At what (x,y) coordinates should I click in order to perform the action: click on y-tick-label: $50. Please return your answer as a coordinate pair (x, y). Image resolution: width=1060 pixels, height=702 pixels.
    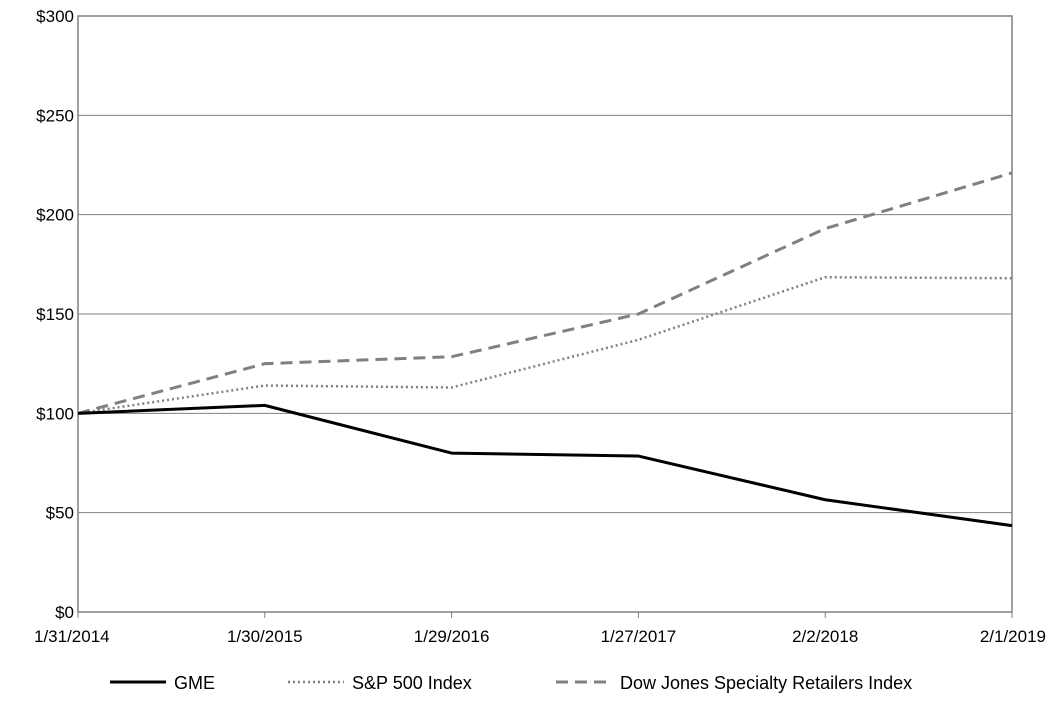
    Looking at the image, I should click on (60, 513).